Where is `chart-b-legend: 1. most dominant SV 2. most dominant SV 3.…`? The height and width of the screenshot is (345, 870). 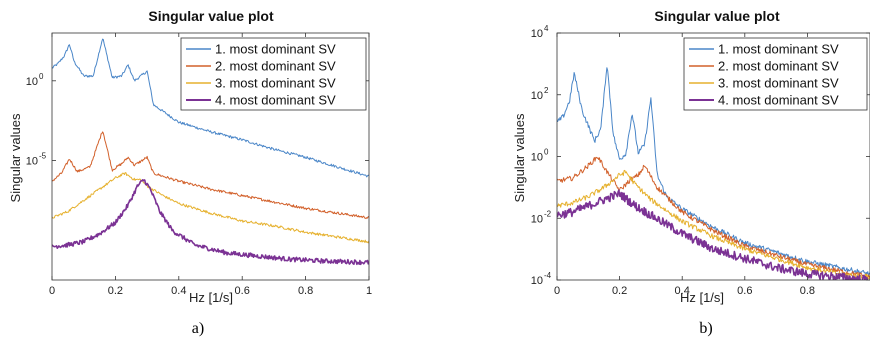
chart-b-legend: 1. most dominant SV 2. most dominant SV 3.… is located at coordinates (775, 74).